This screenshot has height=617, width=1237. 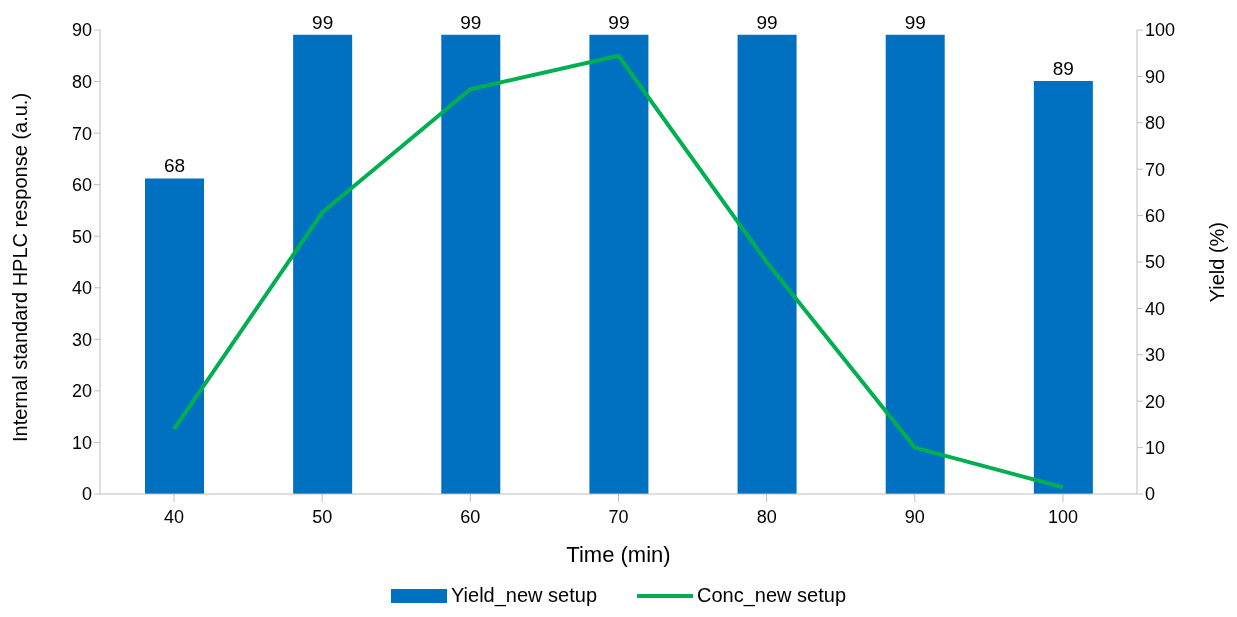 I want to click on y-tick-label: 80, so click(x=81, y=81).